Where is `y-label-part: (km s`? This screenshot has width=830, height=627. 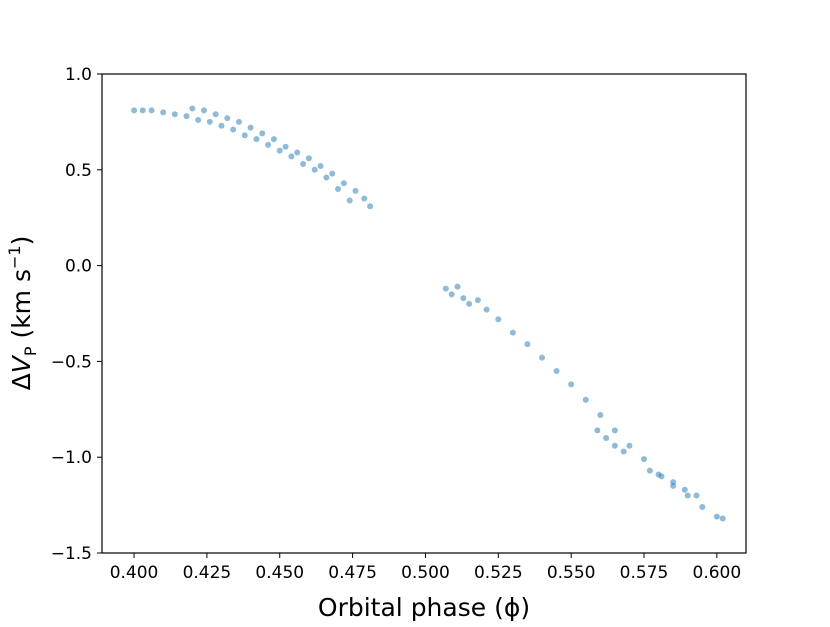
y-label-part: (km s is located at coordinates (21, 308).